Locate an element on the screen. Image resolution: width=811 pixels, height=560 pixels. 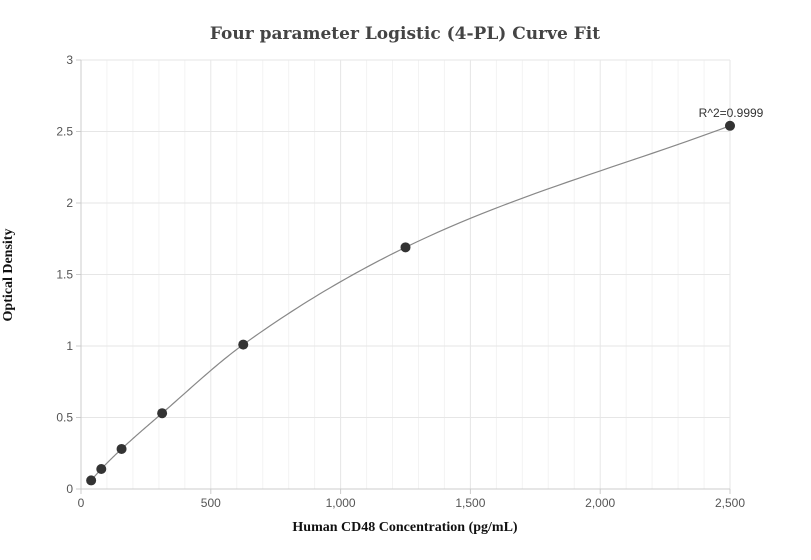
r-squared-label: R^2=0.9999 is located at coordinates (731, 113).